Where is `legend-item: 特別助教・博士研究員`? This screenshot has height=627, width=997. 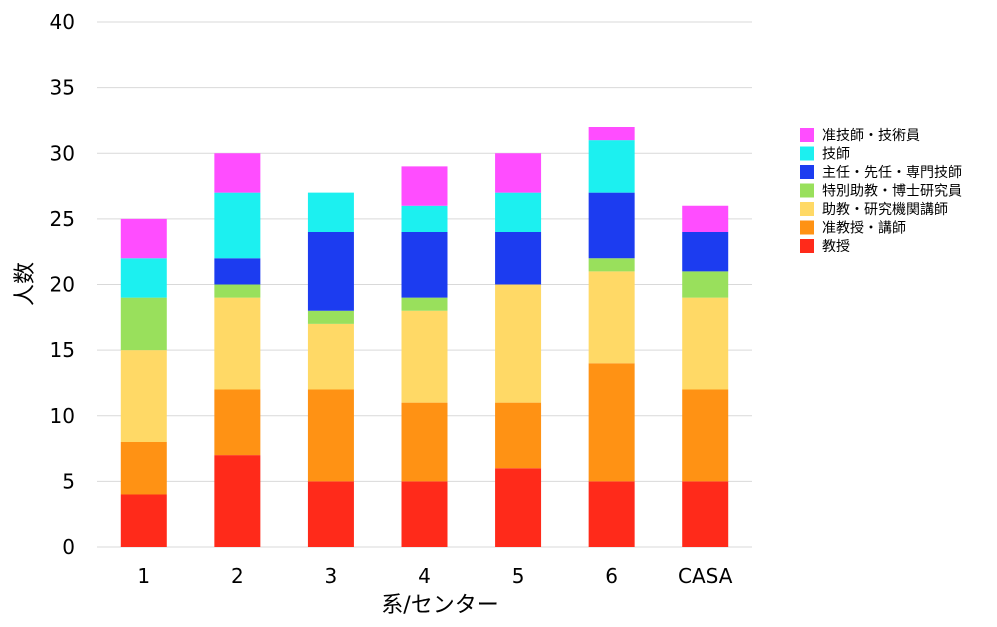 legend-item: 特別助教・博士研究員 is located at coordinates (881, 191).